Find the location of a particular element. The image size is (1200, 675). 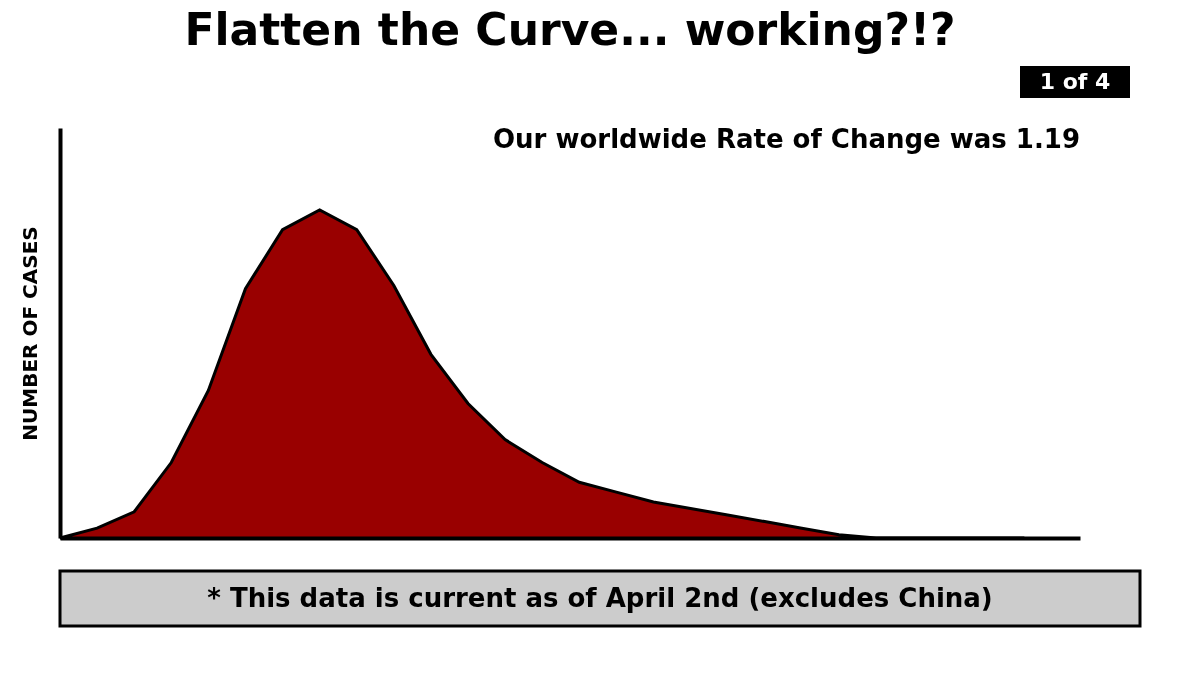

text: * This data is current as of April 2nd (excludes China) is located at coordinates (600, 598).